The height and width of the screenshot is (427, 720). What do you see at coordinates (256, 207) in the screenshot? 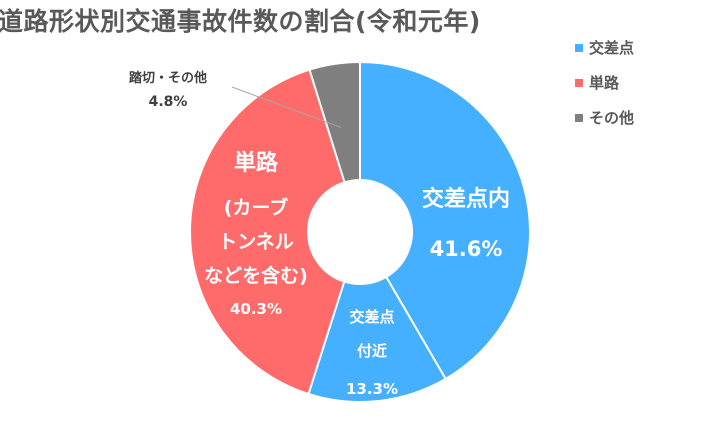
I see `slice-label-3-line-2: (カーブ` at bounding box center [256, 207].